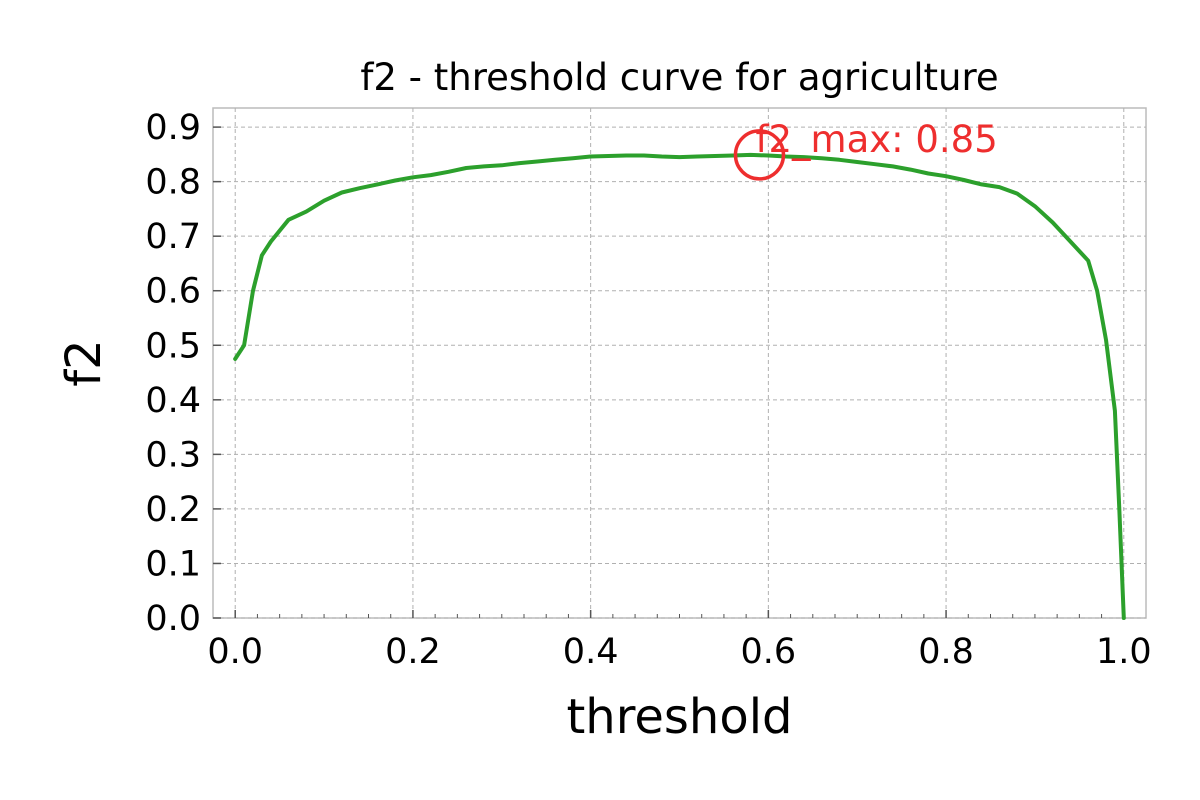  Describe the element at coordinates (173, 564) in the screenshot. I see `y-tick-label: 0.1` at that location.